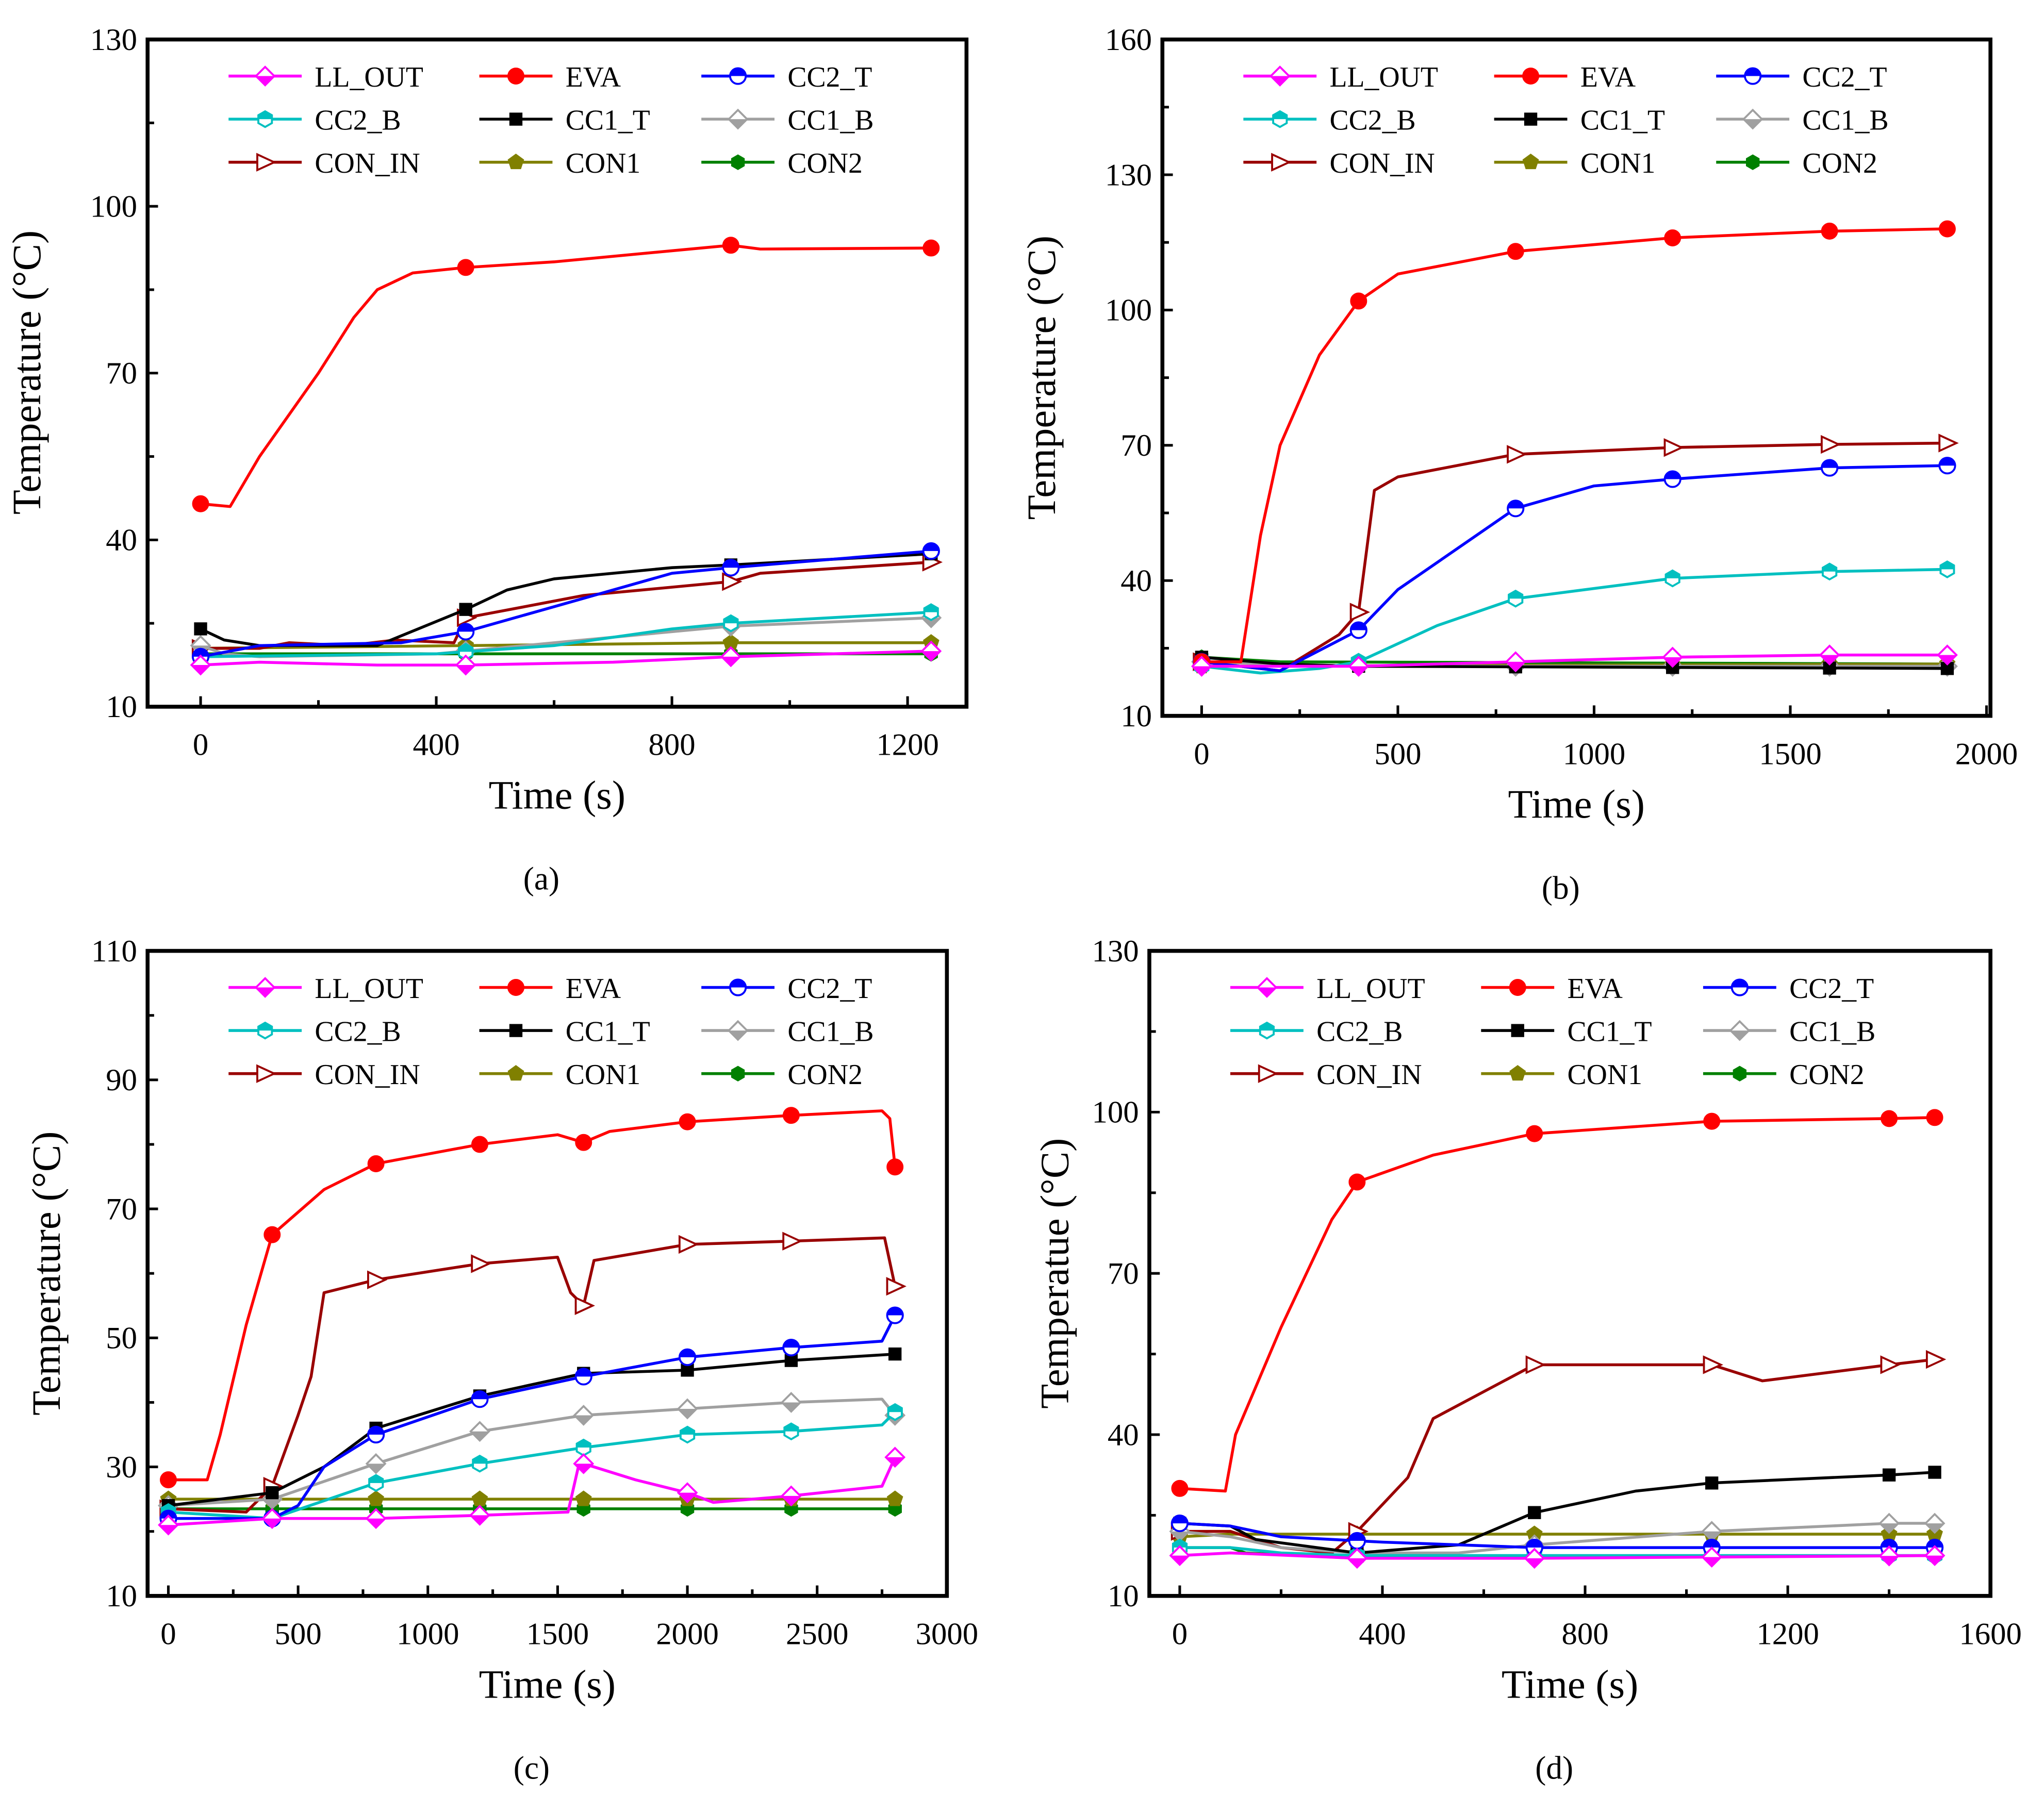 This screenshot has width=2044, height=1796. What do you see at coordinates (1554, 1768) in the screenshot?
I see `panel-label: (d)` at bounding box center [1554, 1768].